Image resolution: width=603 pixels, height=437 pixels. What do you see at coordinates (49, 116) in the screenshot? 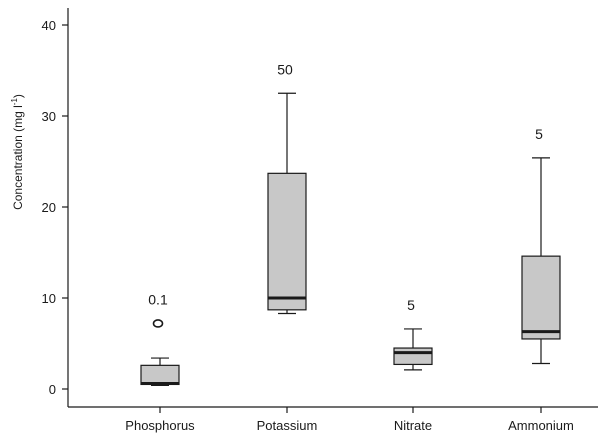
I see `y-tick-label: 30` at bounding box center [49, 116].